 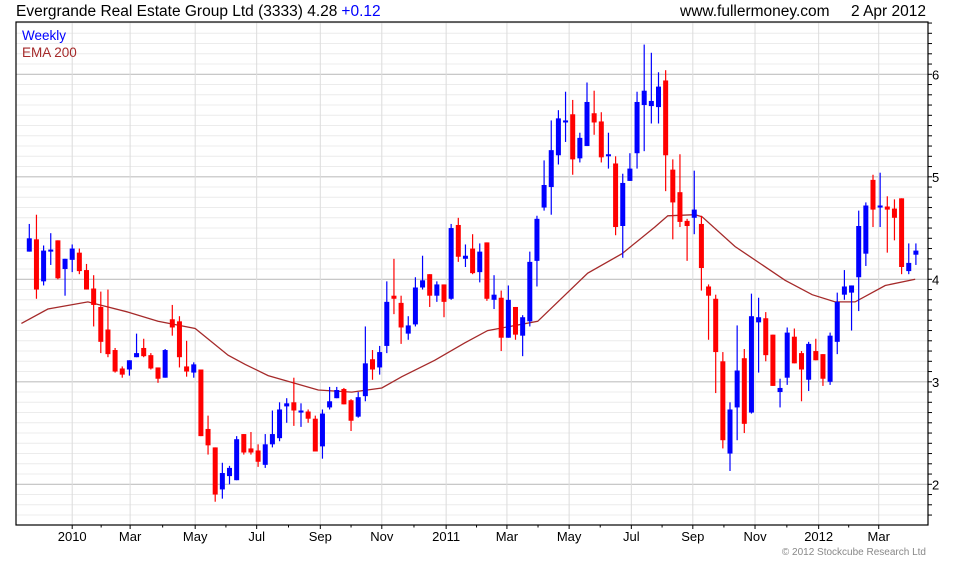 I want to click on x-tick-label: Mar, so click(x=507, y=536).